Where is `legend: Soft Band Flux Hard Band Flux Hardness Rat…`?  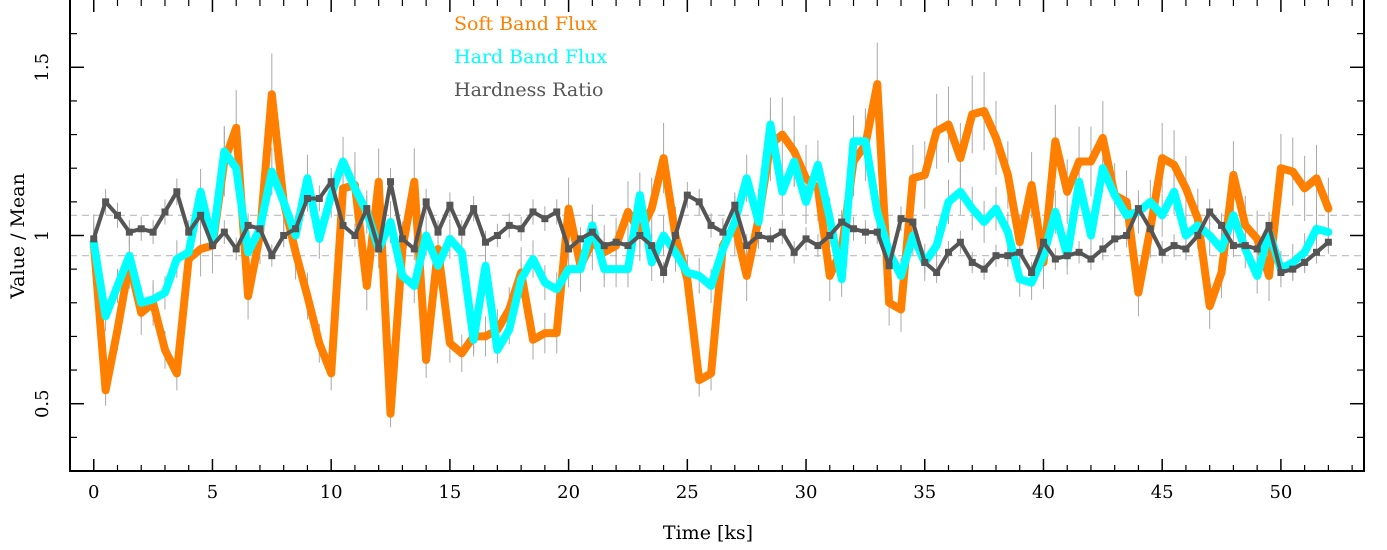
legend: Soft Band Flux Hard Band Flux Hardness Rat… is located at coordinates (530, 57).